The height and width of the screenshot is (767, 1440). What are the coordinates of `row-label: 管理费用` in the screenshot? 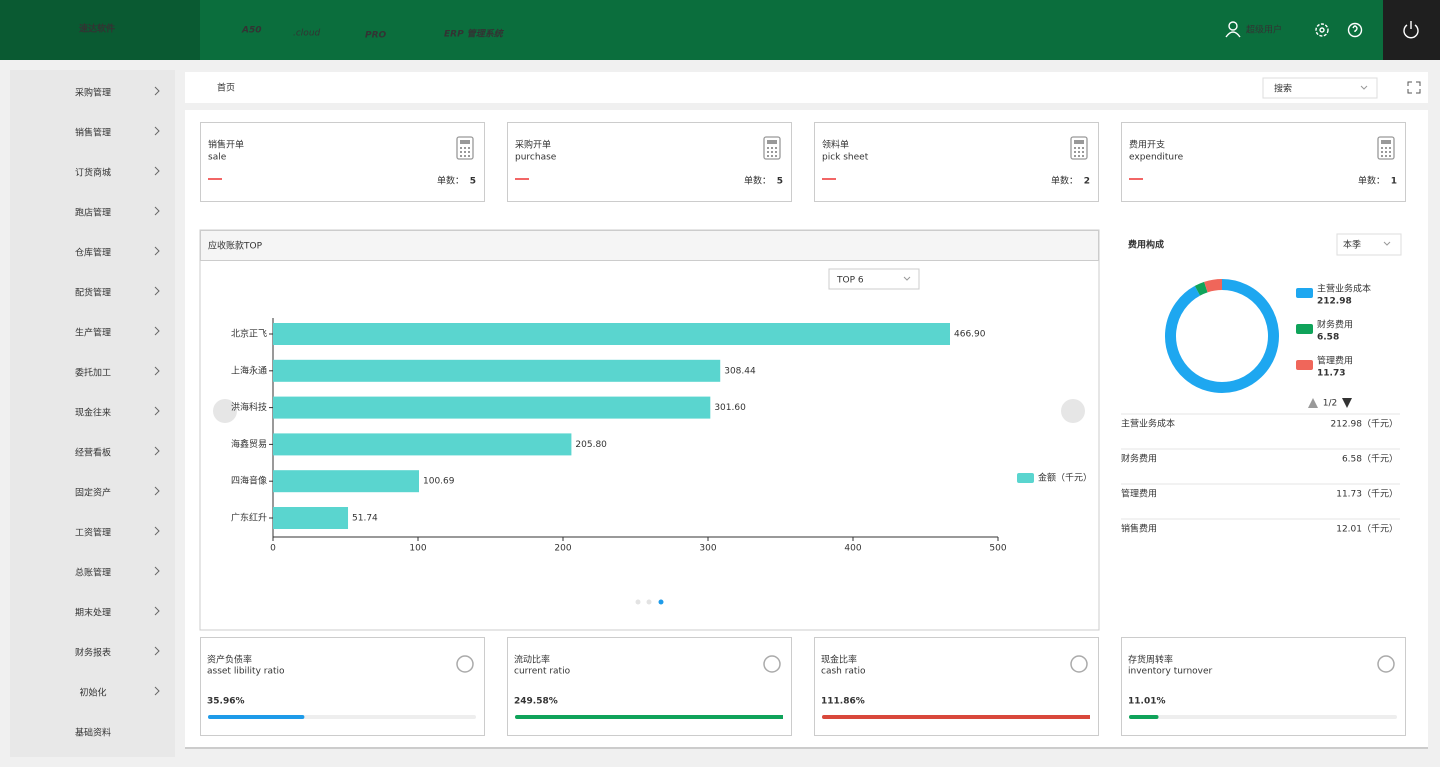 It's located at (1139, 494).